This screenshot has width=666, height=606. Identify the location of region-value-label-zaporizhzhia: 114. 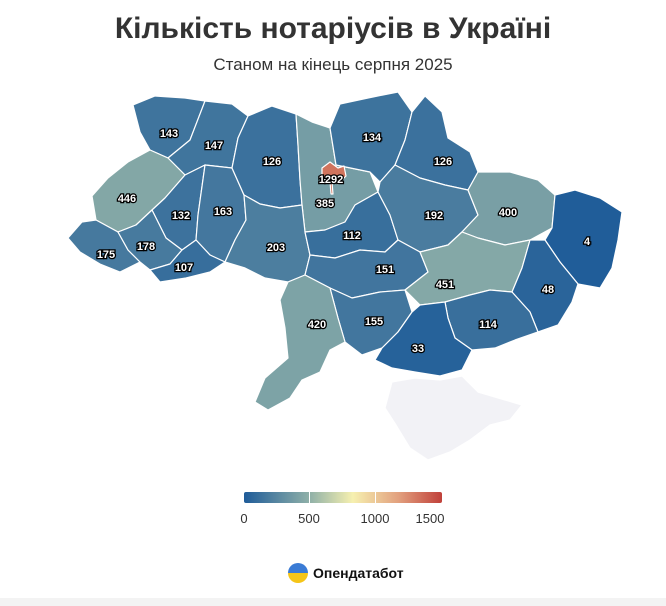
(488, 325).